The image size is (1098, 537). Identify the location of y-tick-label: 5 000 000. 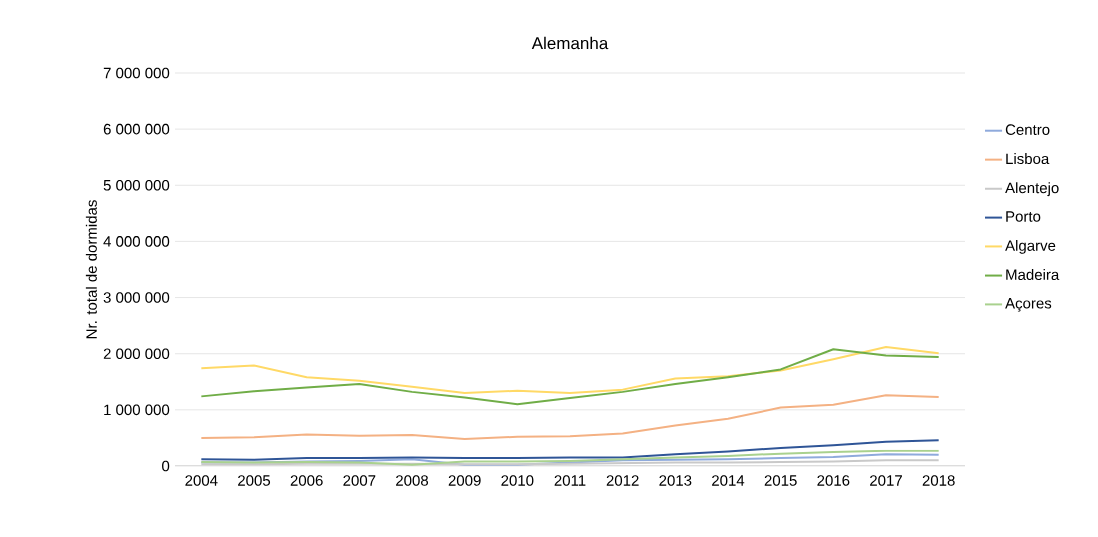
(136, 185).